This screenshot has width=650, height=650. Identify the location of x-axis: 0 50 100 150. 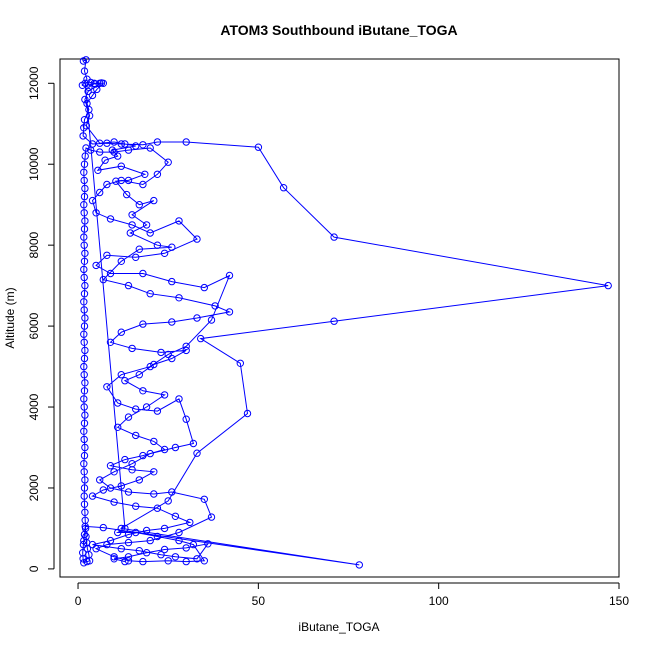
(352, 595).